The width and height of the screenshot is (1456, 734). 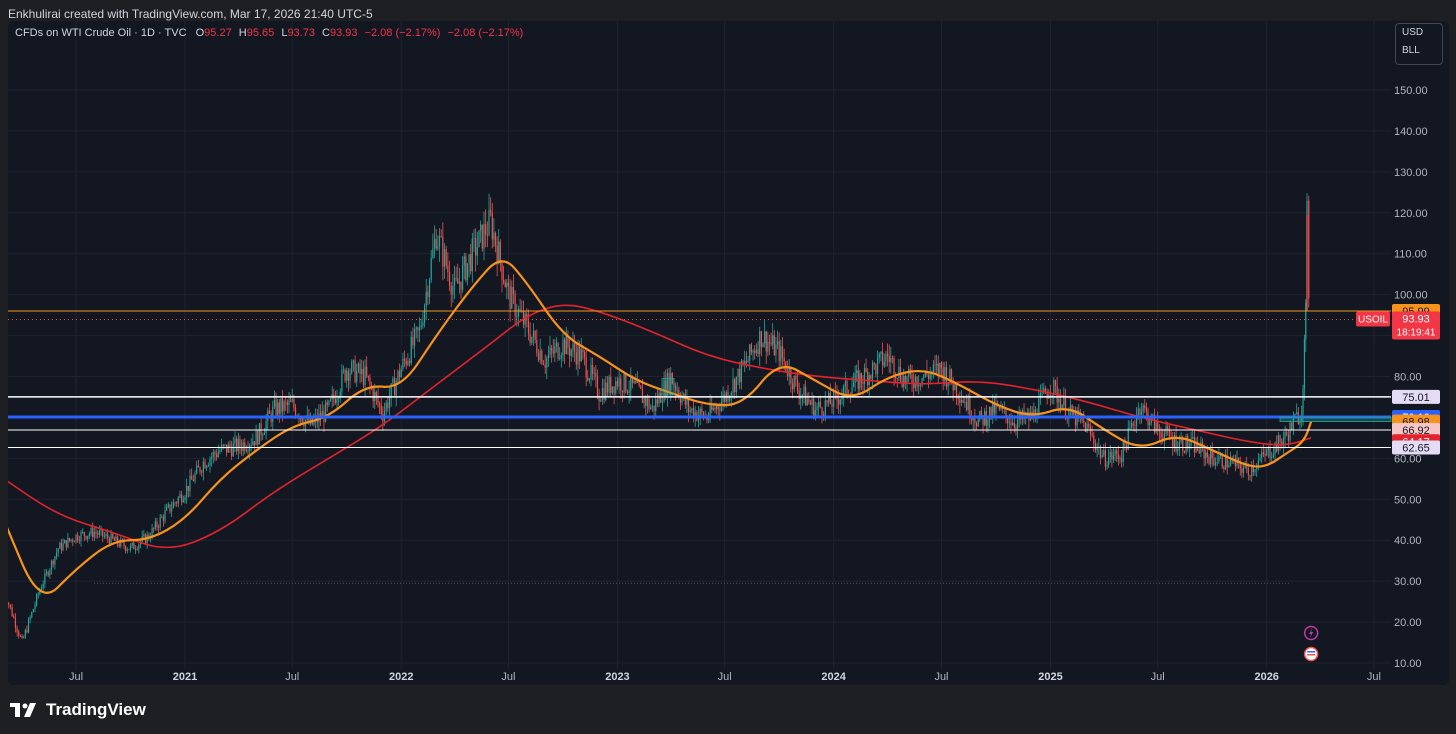 What do you see at coordinates (292, 677) in the screenshot?
I see `x-tick-label: Jul` at bounding box center [292, 677].